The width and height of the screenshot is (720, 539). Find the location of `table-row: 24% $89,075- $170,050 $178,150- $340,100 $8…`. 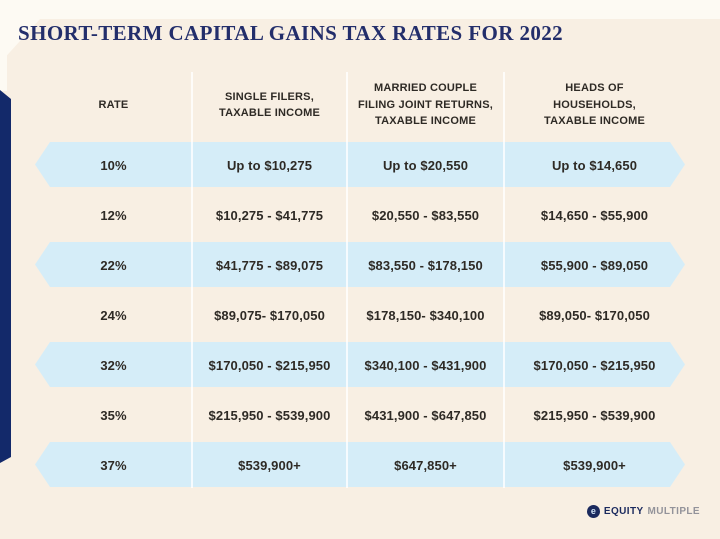

table-row: 24% $89,075- $170,050 $178,150- $340,100 $8… is located at coordinates (360, 315).